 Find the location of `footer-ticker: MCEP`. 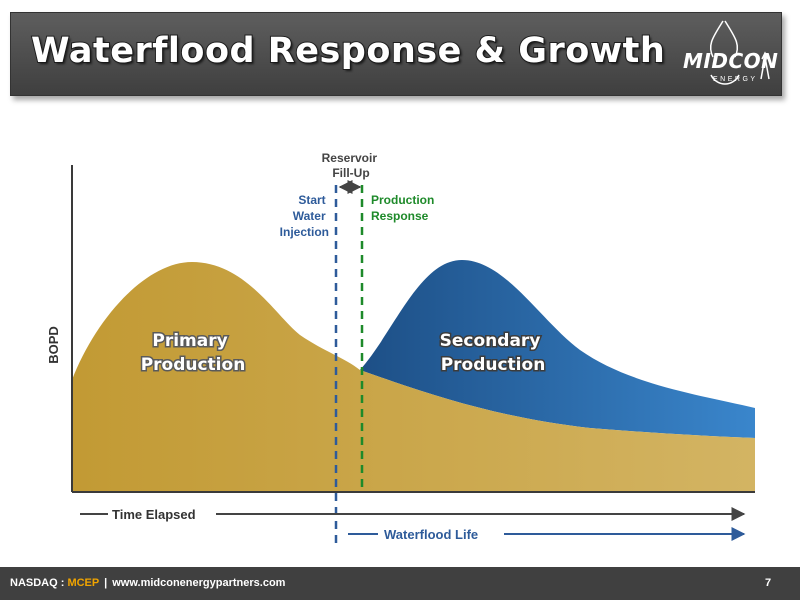

footer-ticker: MCEP is located at coordinates (83, 583).